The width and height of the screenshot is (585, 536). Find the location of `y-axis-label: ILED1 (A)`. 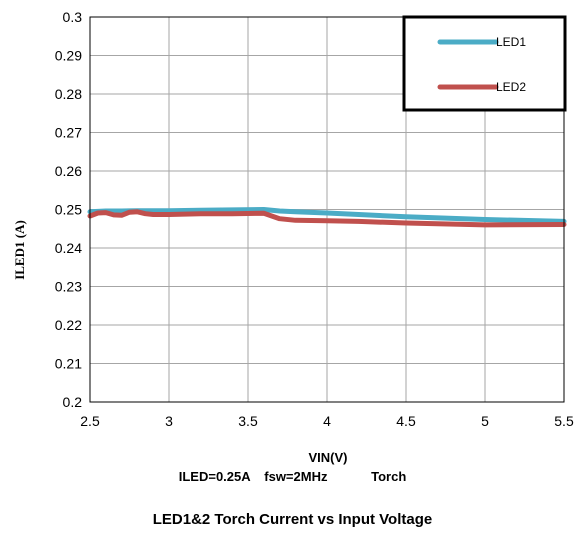

y-axis-label: ILED1 (A) is located at coordinates (19, 250).